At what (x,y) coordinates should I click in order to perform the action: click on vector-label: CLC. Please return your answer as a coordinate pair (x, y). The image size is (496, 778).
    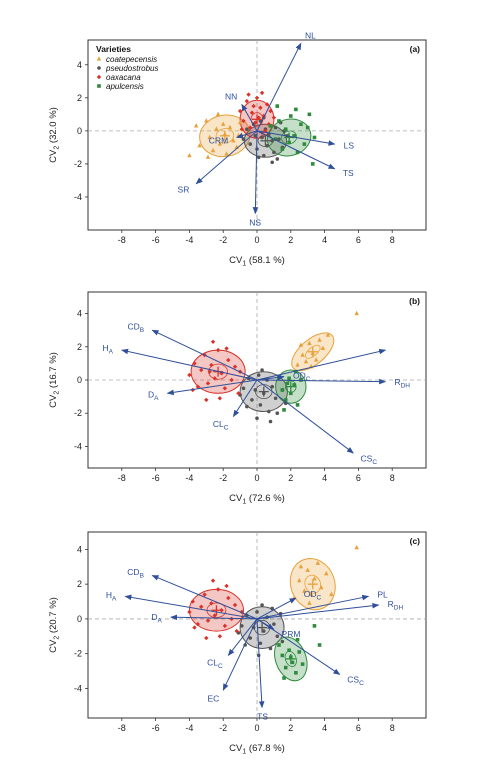
    Looking at the image, I should click on (221, 425).